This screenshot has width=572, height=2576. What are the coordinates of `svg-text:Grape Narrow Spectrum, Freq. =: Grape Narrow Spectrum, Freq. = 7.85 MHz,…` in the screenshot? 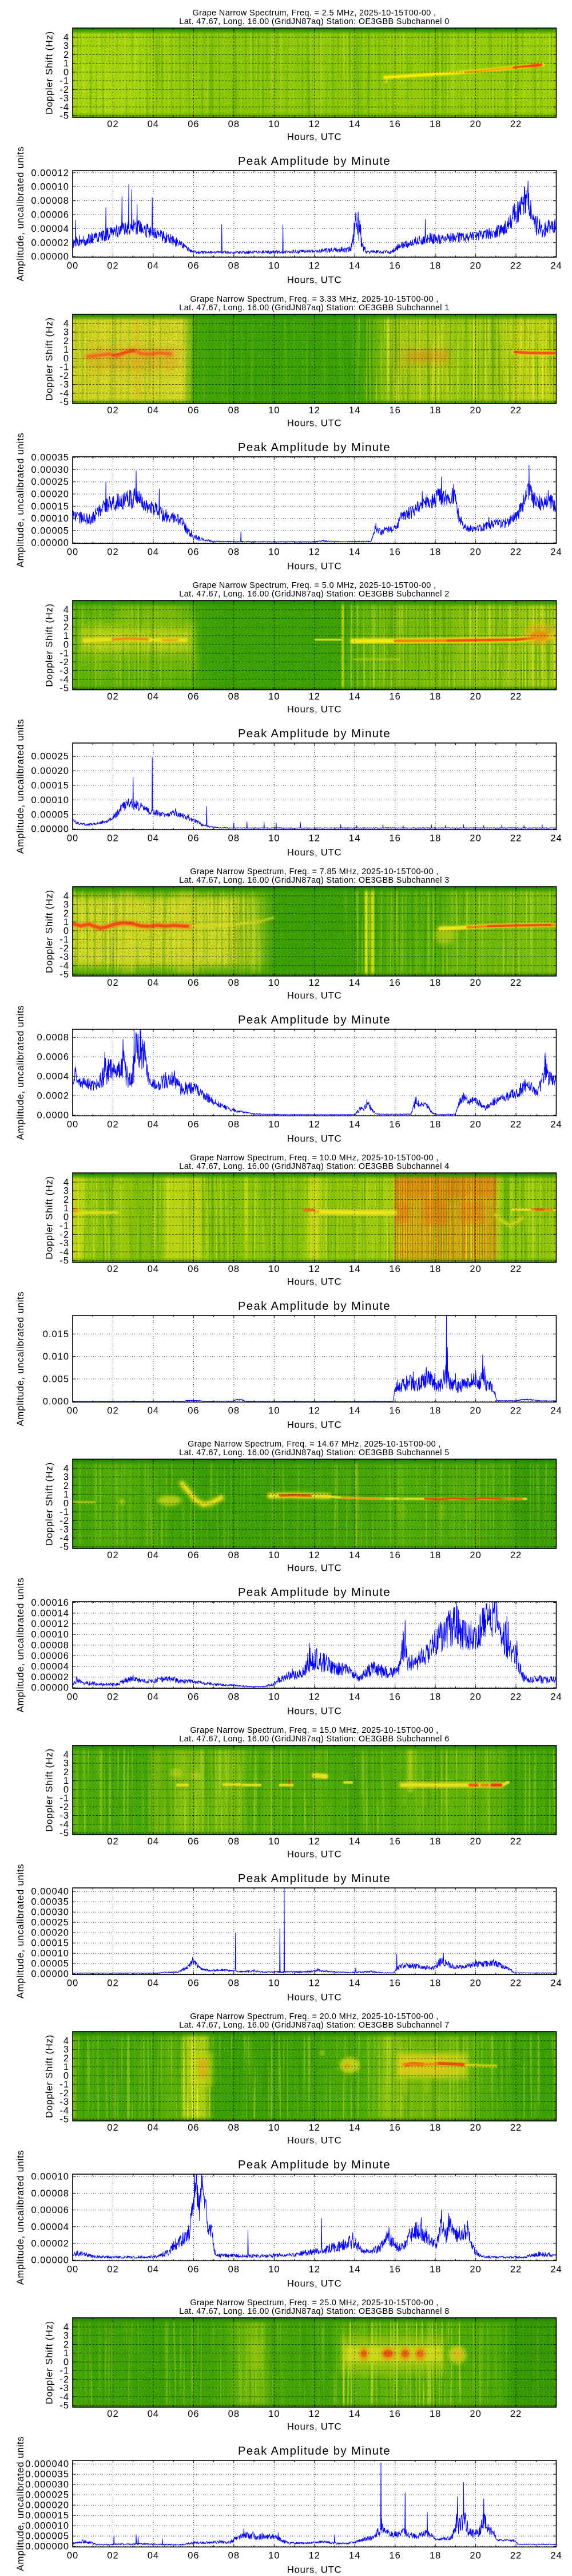 It's located at (314, 871).